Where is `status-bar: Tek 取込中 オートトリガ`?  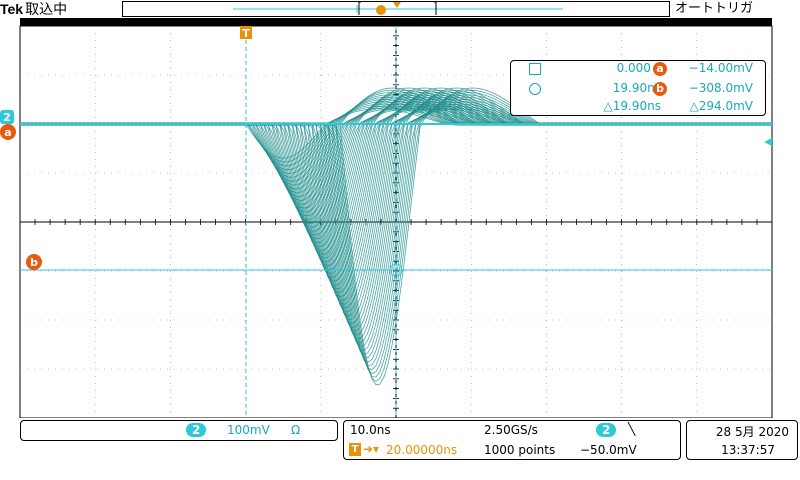 status-bar: Tek 取込中 オートトリガ is located at coordinates (400, 9).